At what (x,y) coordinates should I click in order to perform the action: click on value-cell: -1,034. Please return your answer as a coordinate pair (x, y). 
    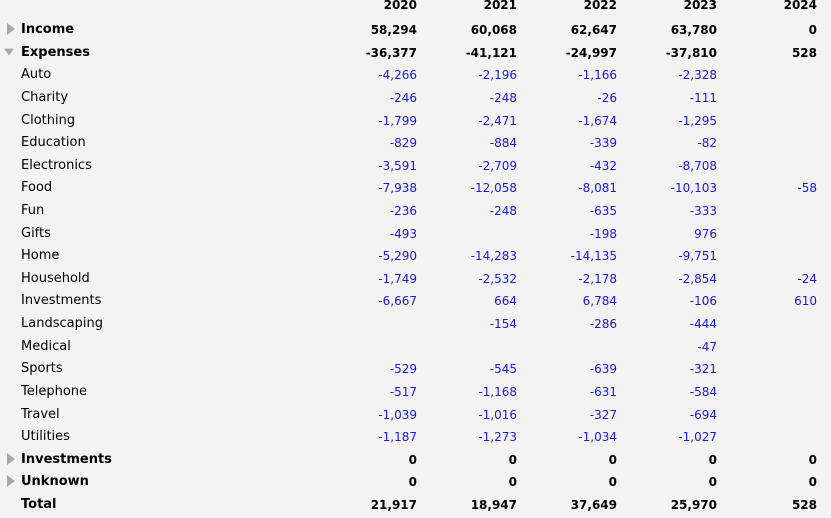
    Looking at the image, I should click on (597, 437).